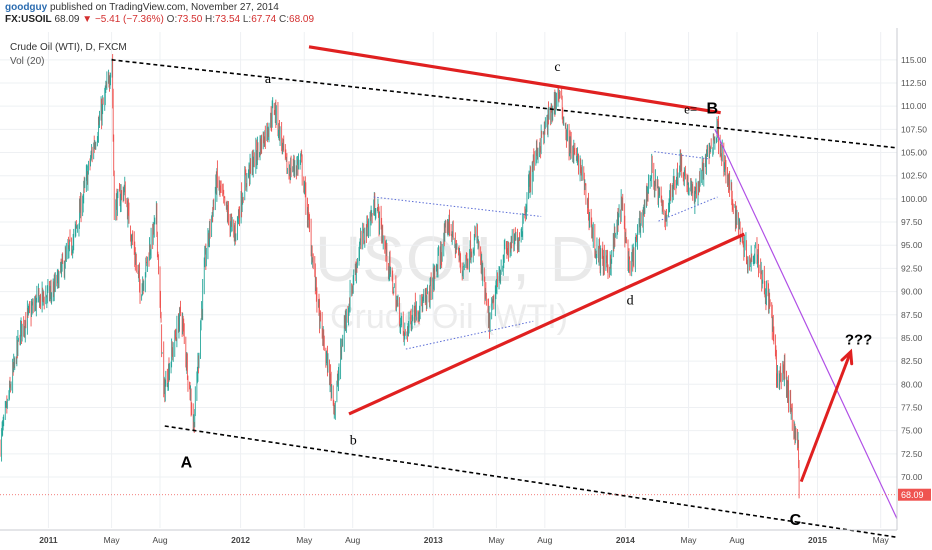 This screenshot has width=932, height=550. Describe the element at coordinates (912, 292) in the screenshot. I see `price-tick-label: 90.00` at that location.